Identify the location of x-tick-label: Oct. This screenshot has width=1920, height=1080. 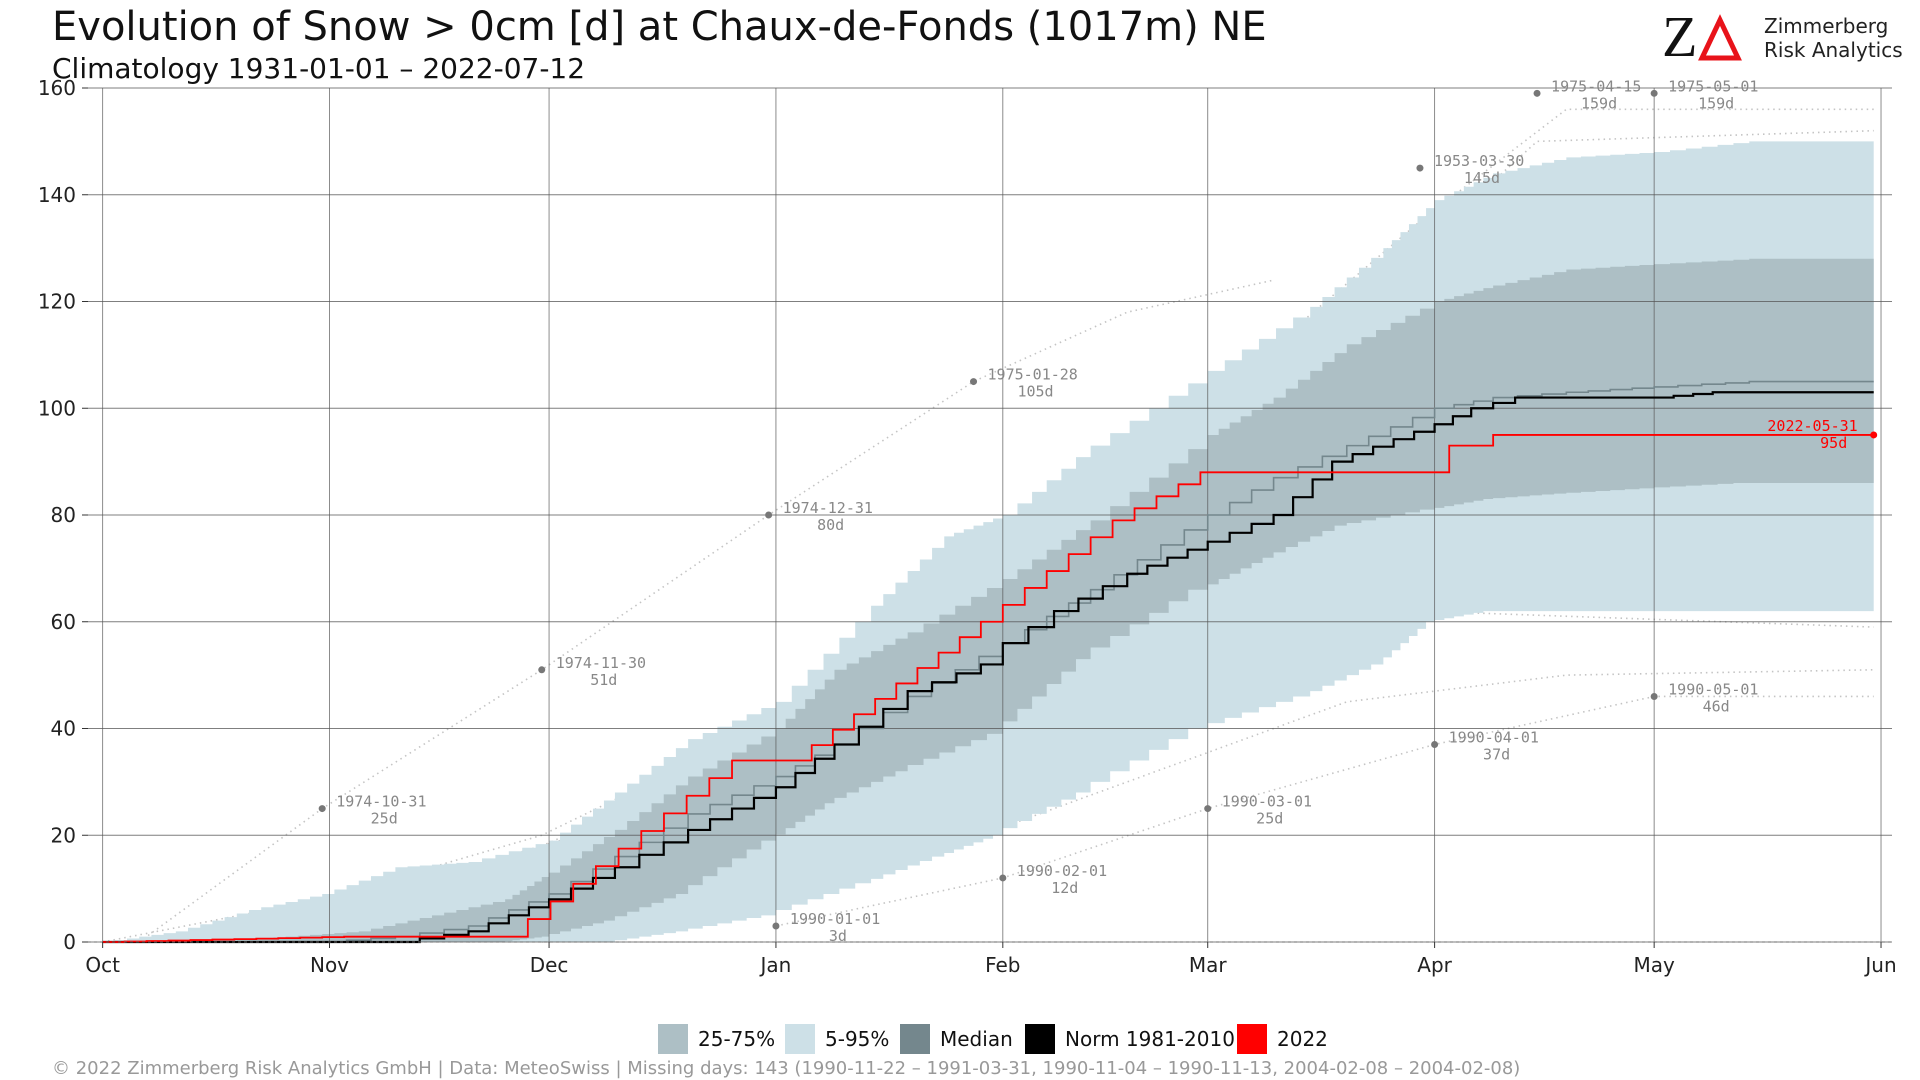
(102, 965).